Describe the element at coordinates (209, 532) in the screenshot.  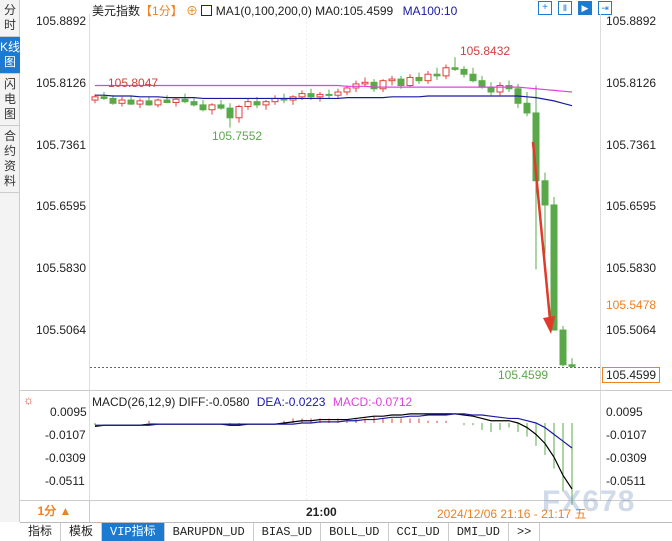
I see `tab-barupdn: BARUPDN_UD` at that location.